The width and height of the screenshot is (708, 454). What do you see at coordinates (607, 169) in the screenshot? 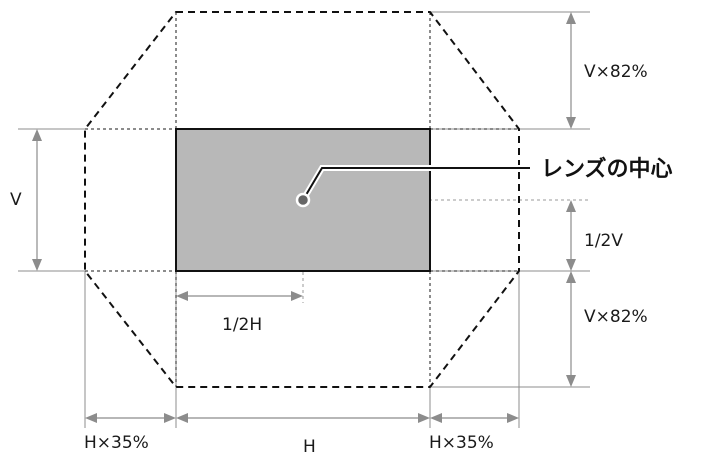
I see `lens-center-label: レンズの中心` at bounding box center [607, 169].